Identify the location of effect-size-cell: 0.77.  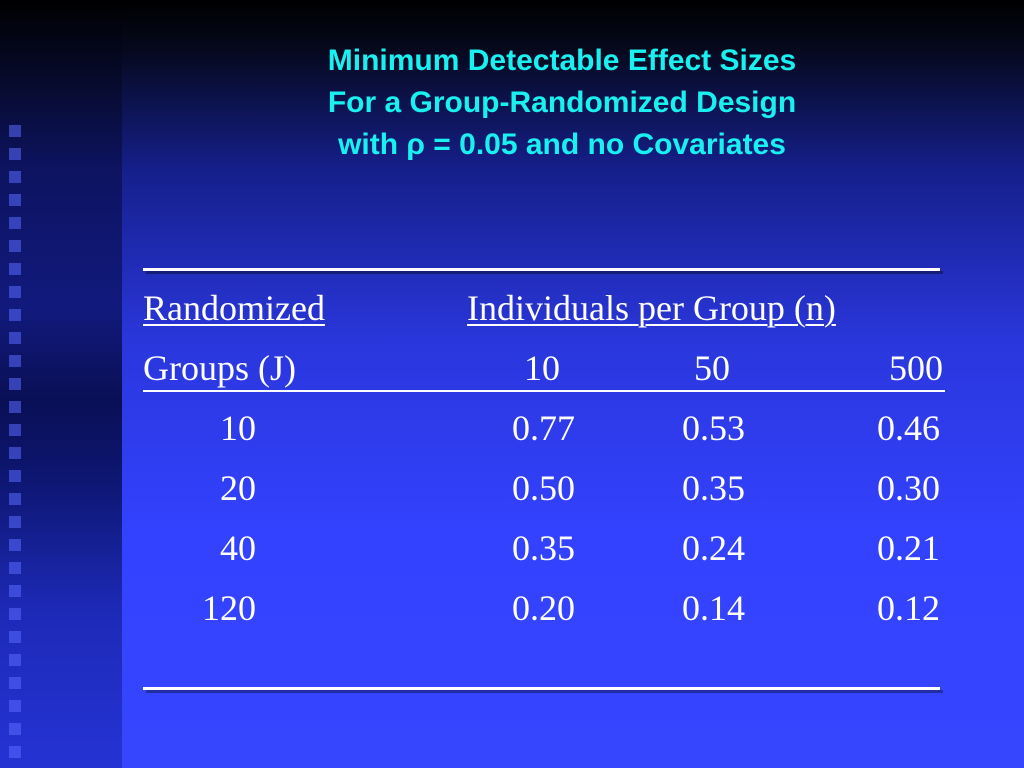
(543, 428).